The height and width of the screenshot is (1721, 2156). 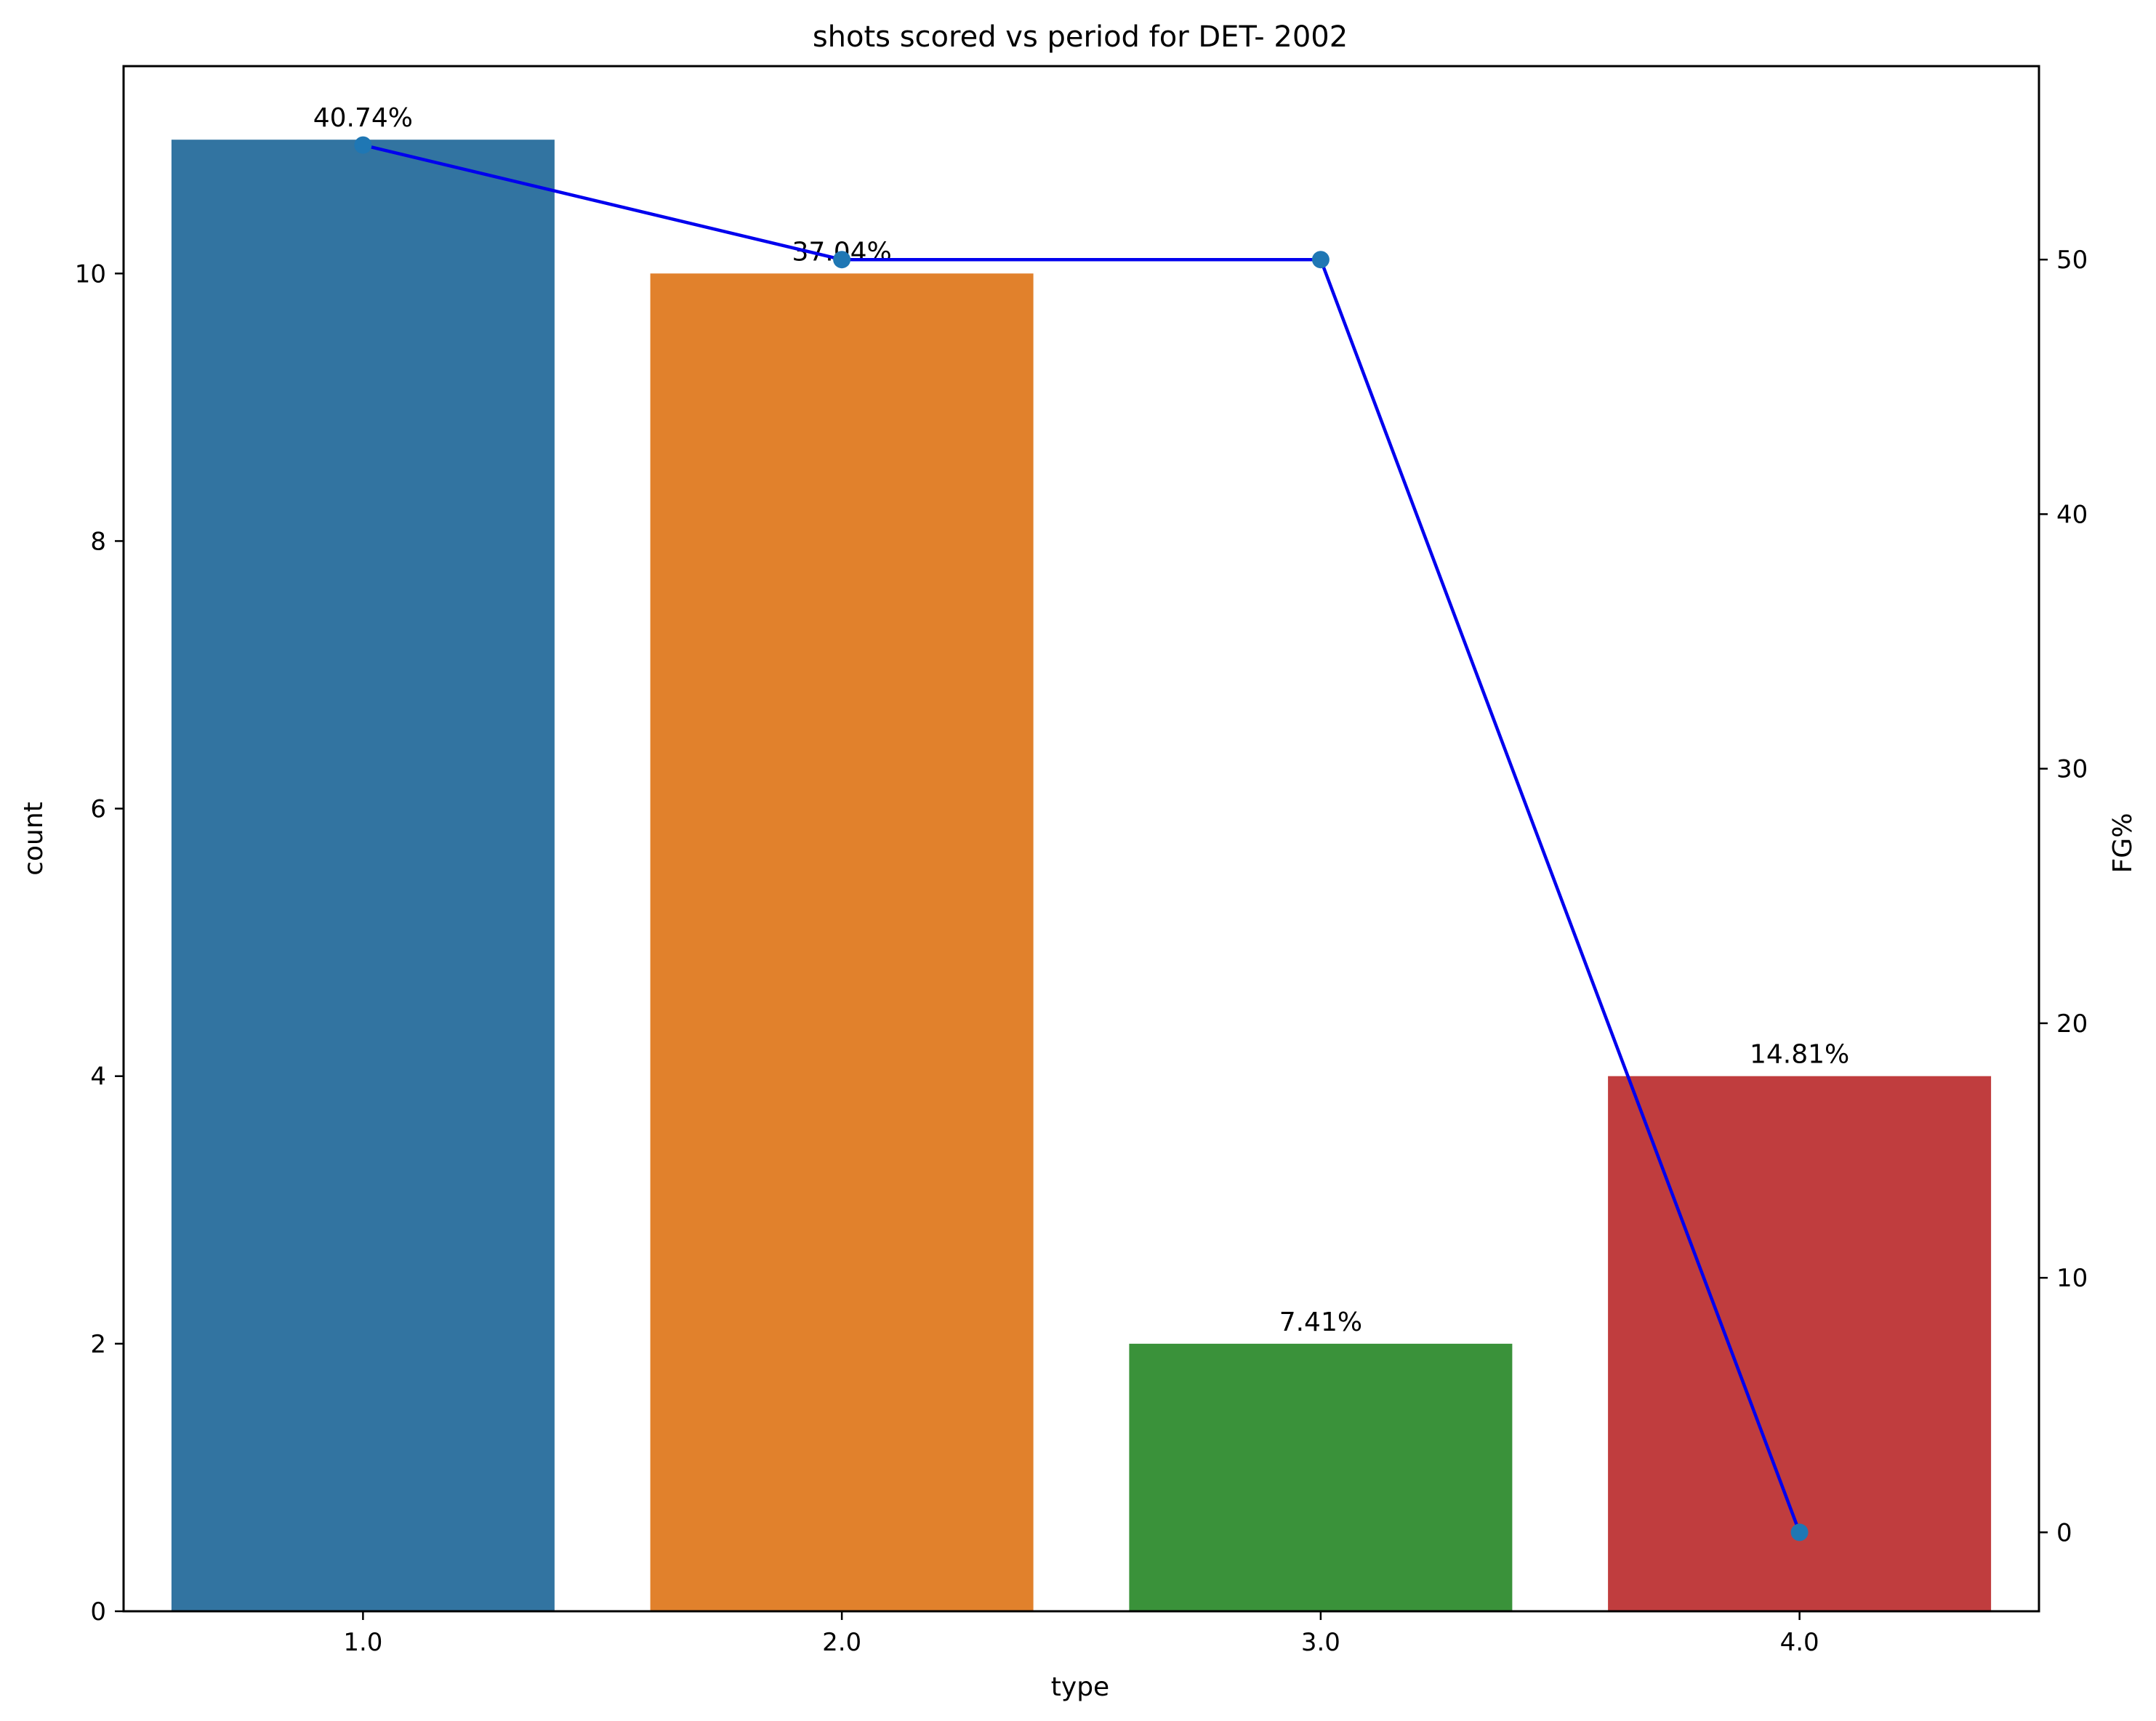 What do you see at coordinates (1320, 1322) in the screenshot?
I see `bar-label-3: 7.41%` at bounding box center [1320, 1322].